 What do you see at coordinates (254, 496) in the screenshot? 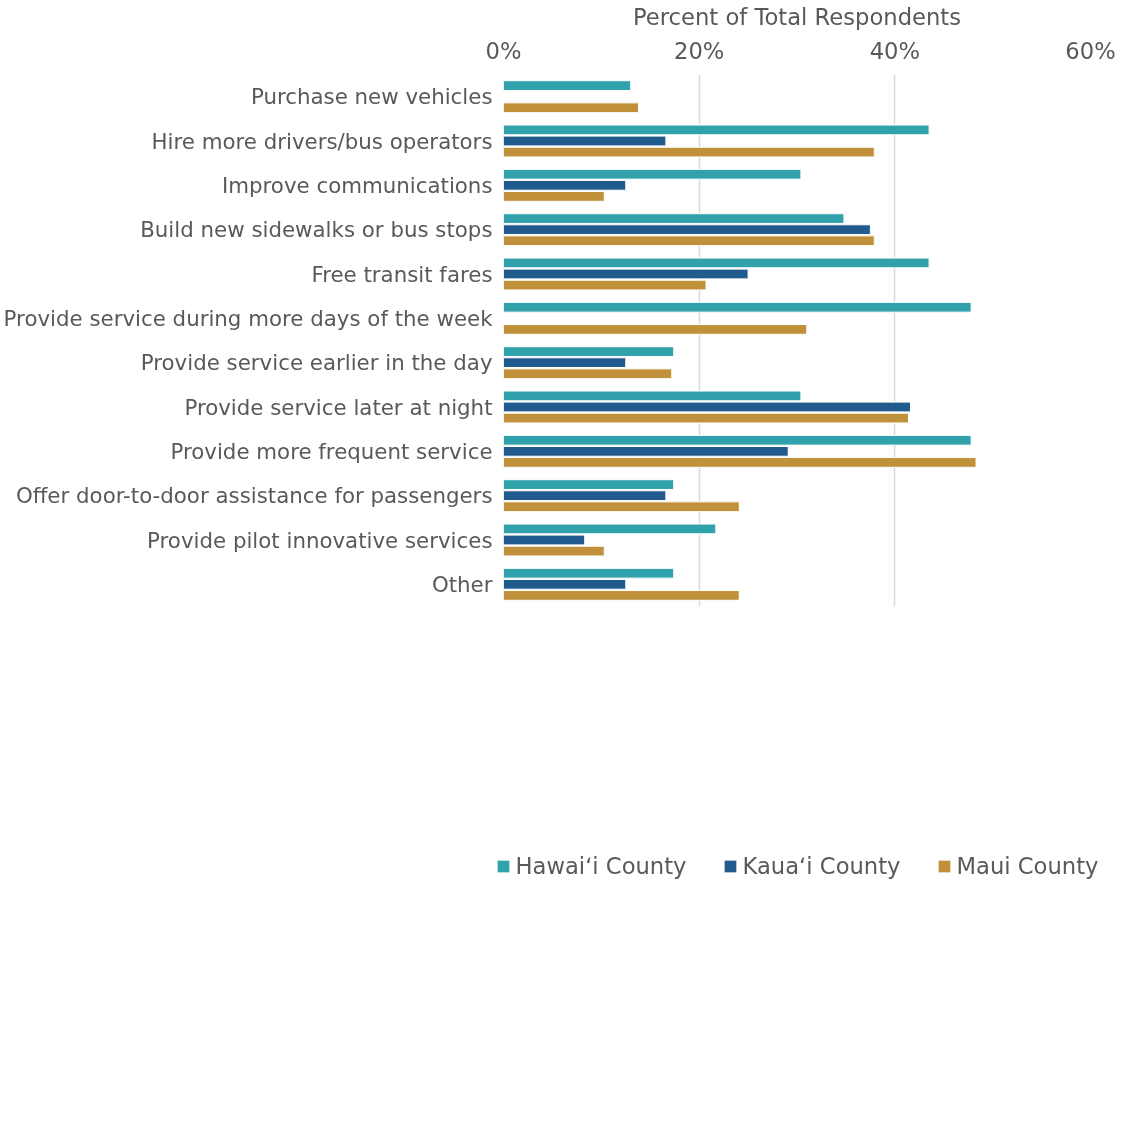
I see `y-tick-label: Offer door-to-door assistance for passengers` at bounding box center [254, 496].